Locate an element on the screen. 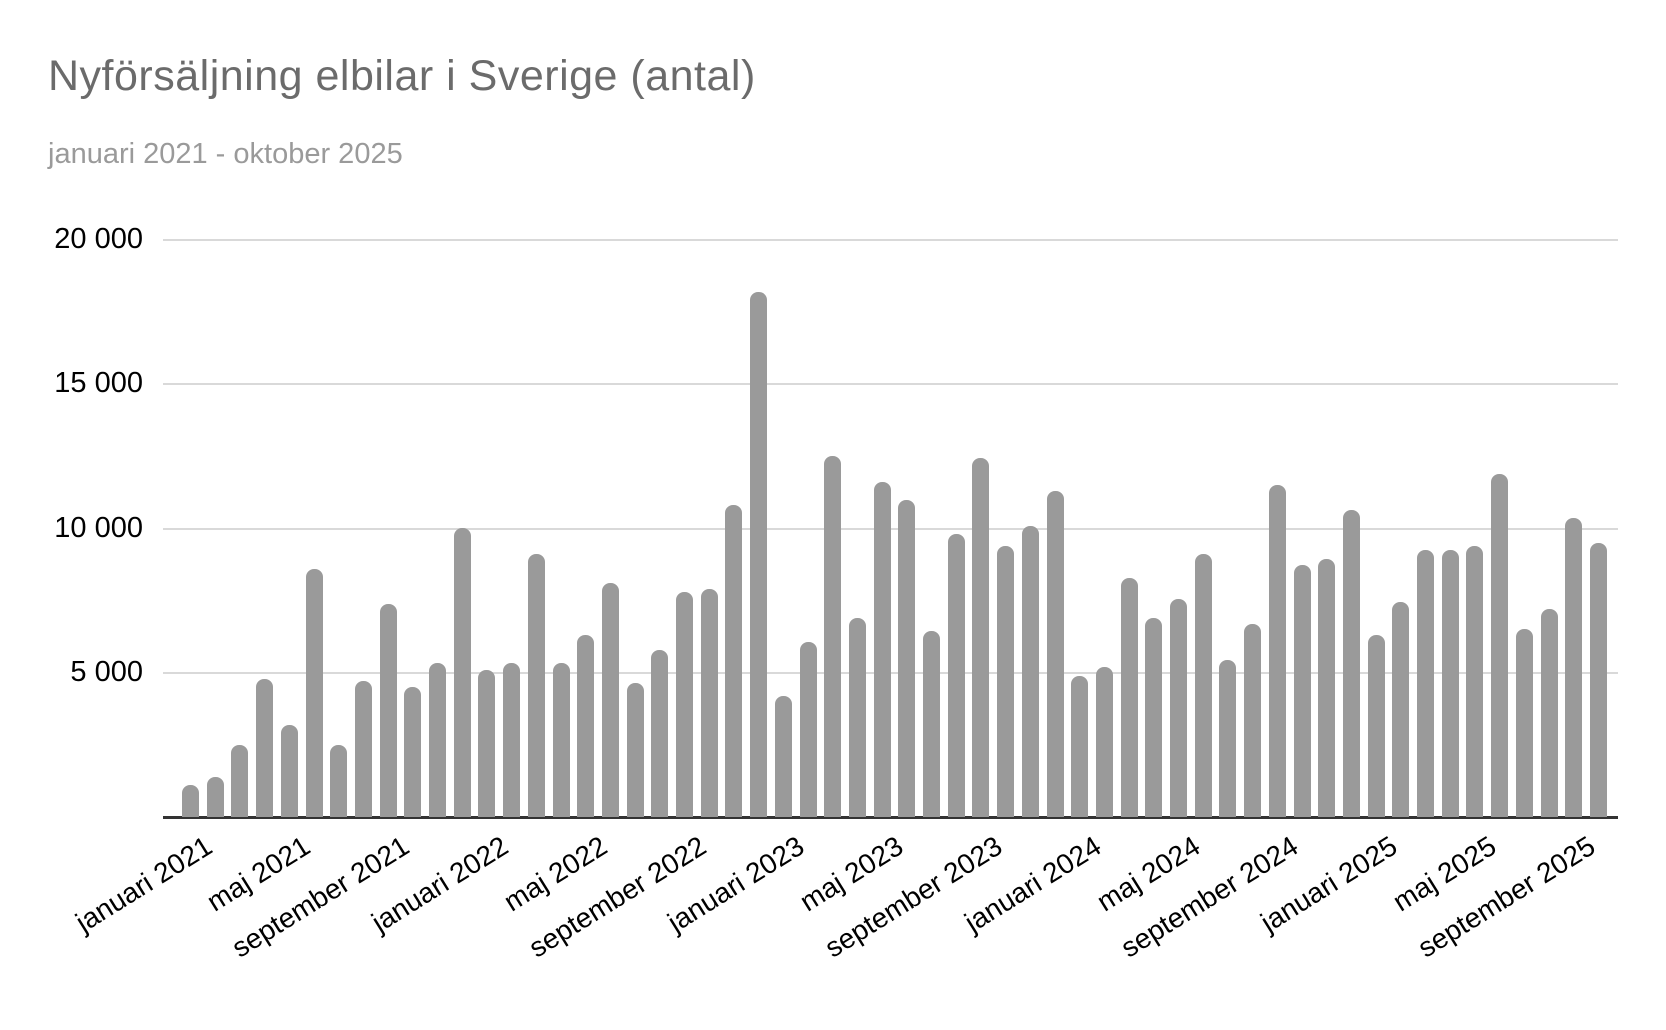  bar-maj-2025 is located at coordinates (1475, 681).